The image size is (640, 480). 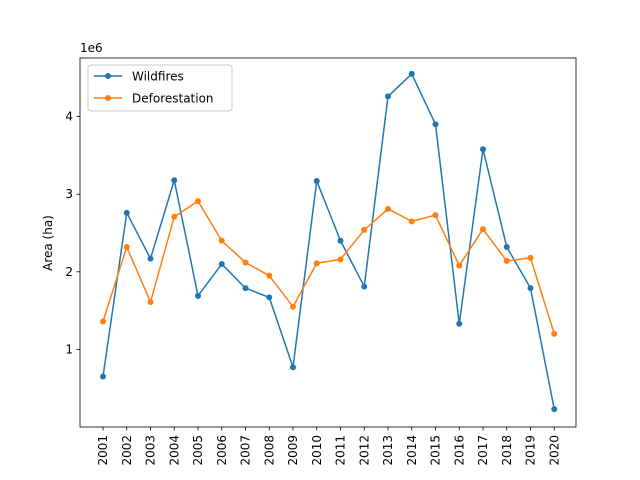 What do you see at coordinates (69, 349) in the screenshot?
I see `y-tick-label: 1` at bounding box center [69, 349].